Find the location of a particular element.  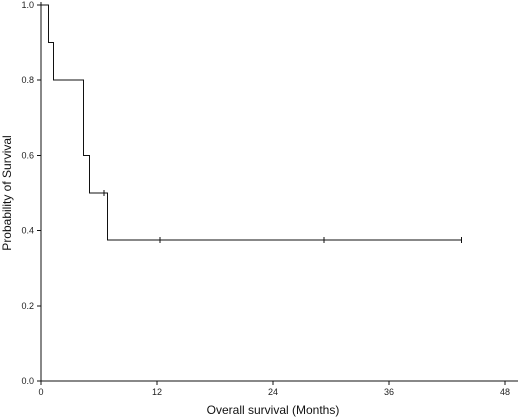

y-axis-title: Probability of Survival is located at coordinates (7, 192).